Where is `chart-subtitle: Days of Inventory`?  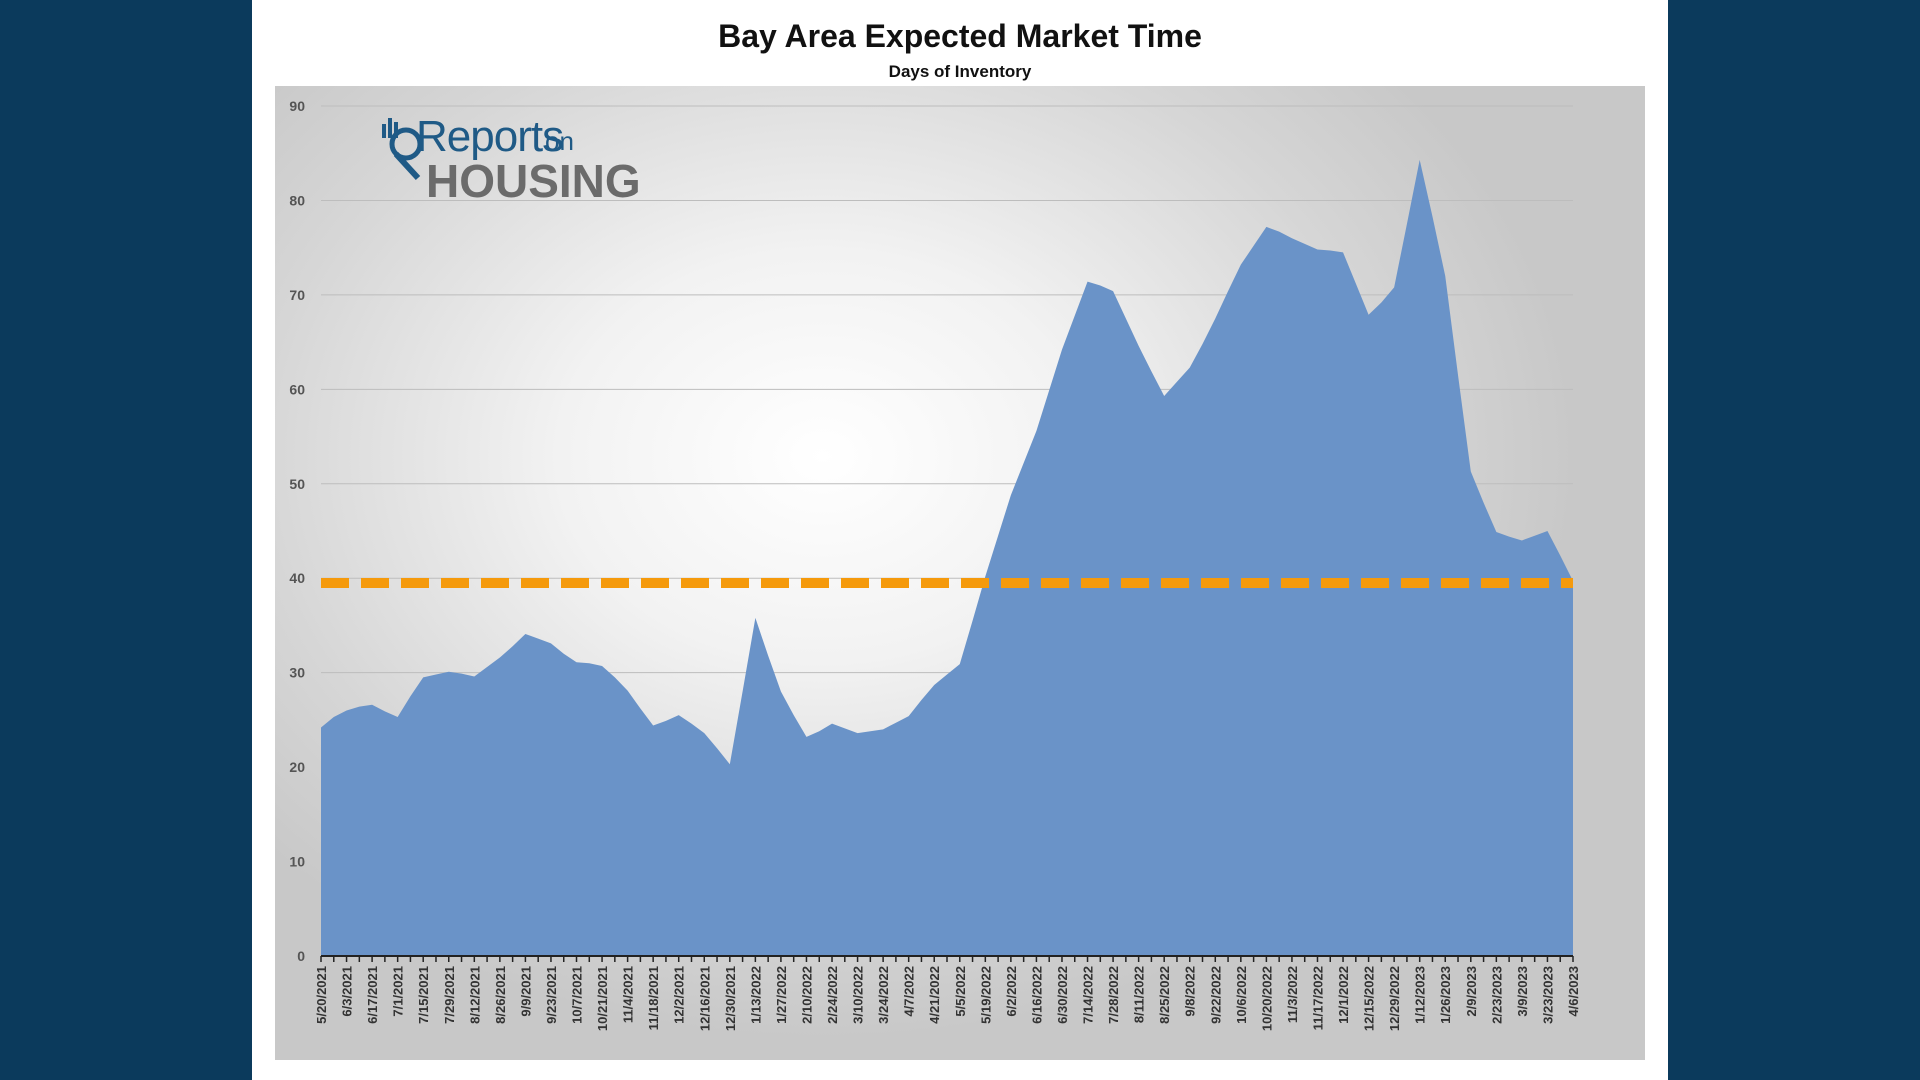
chart-subtitle: Days of Inventory is located at coordinates (960, 71).